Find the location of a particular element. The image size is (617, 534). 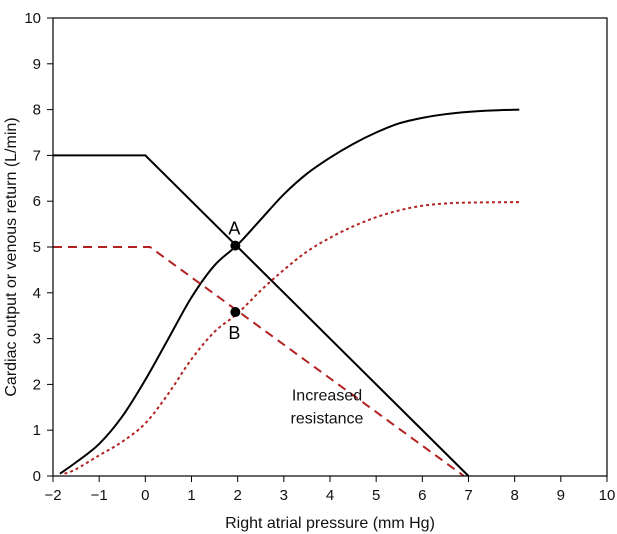

x-tick-label: 3 is located at coordinates (284, 495).